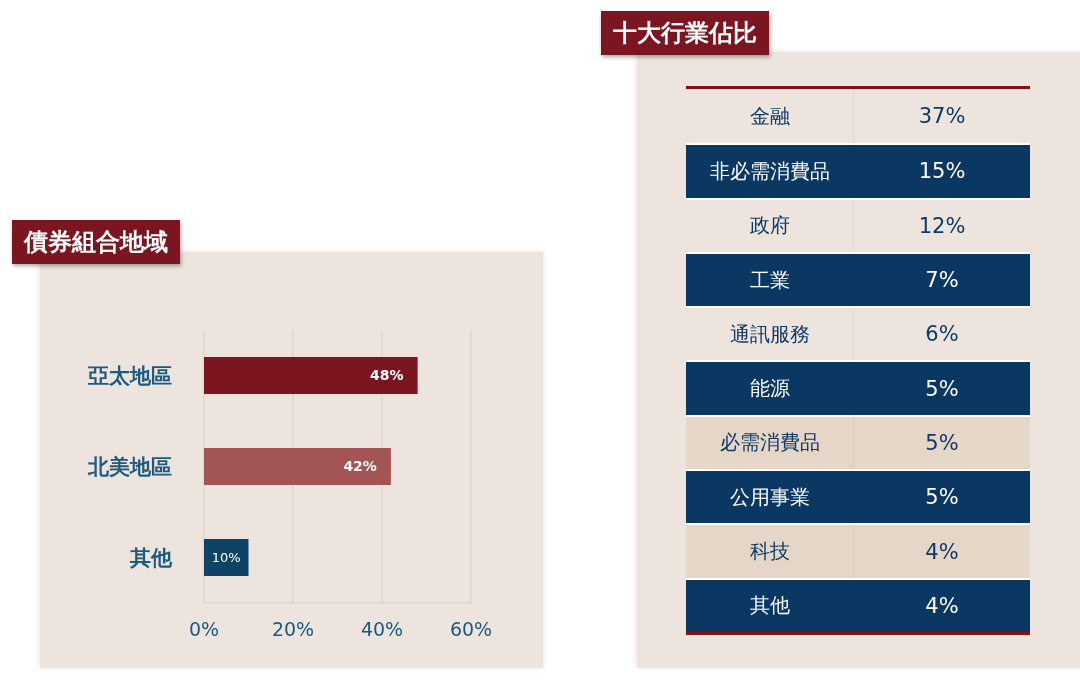 This screenshot has width=1080, height=682. Describe the element at coordinates (769, 497) in the screenshot. I see `category-label: 公用事業` at that location.